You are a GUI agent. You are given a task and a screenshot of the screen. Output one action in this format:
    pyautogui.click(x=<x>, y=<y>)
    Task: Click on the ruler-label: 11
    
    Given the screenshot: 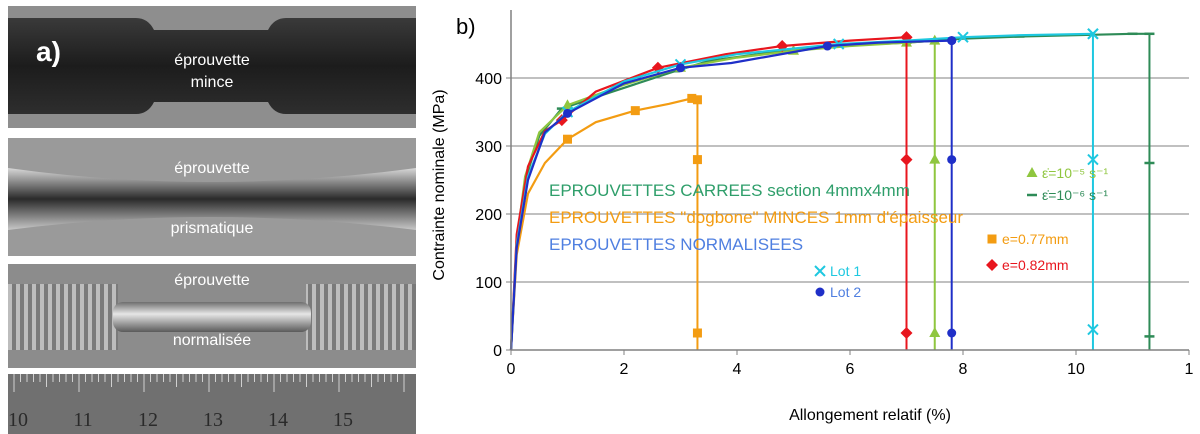 What is the action you would take?
    pyautogui.click(x=82, y=420)
    